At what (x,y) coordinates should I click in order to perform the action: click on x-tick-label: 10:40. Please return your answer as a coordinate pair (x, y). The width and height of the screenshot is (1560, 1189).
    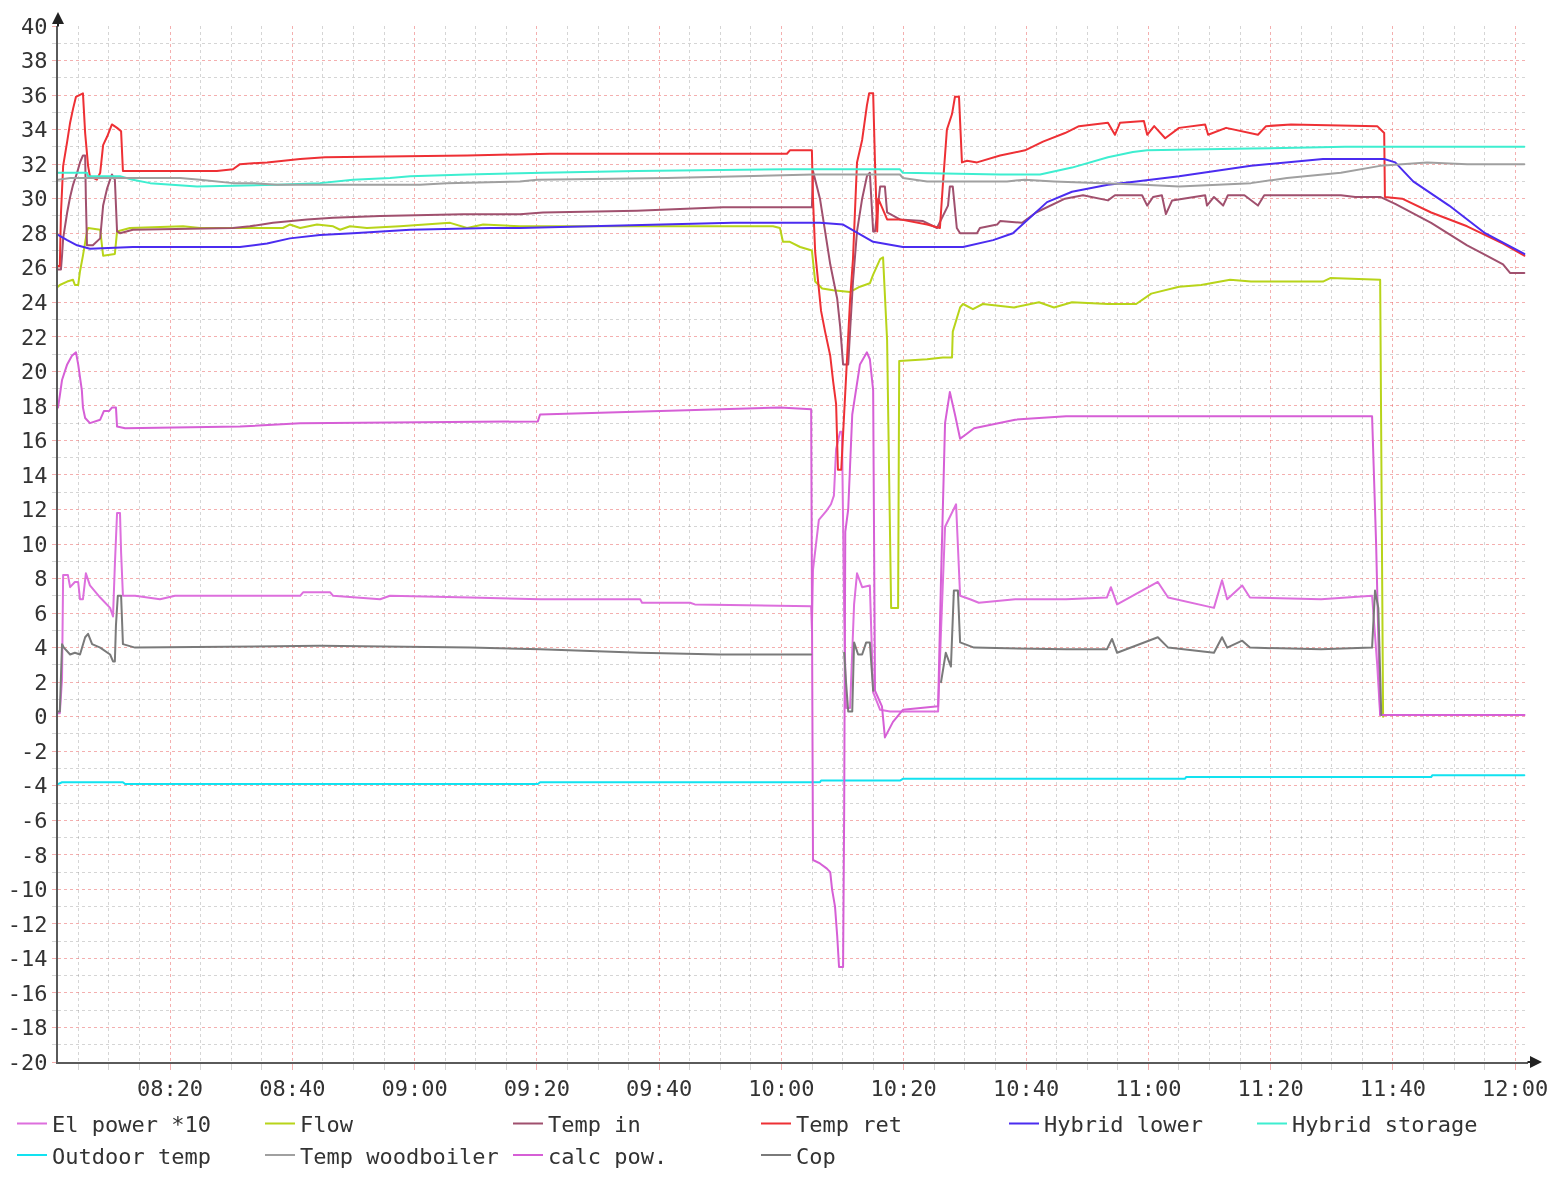
    Looking at the image, I should click on (1026, 1089).